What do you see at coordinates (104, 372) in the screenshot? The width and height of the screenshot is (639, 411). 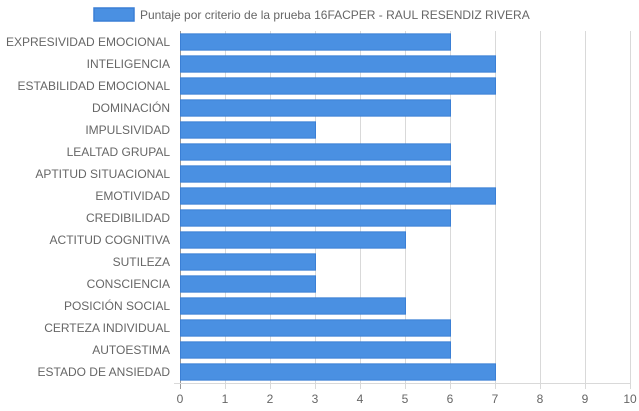 I see `category-label: ESTADO DE ANSIEDAD` at bounding box center [104, 372].